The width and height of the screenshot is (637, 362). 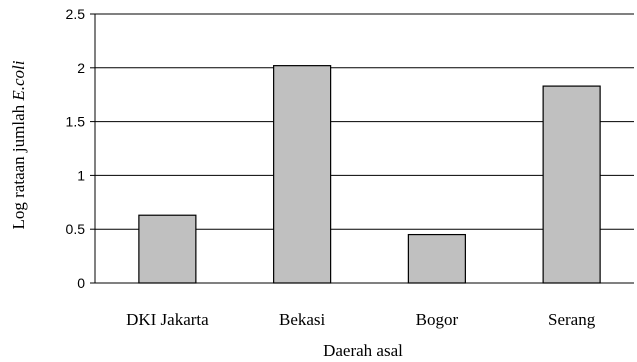 I want to click on y-tick-label: 2.5, so click(x=76, y=14).